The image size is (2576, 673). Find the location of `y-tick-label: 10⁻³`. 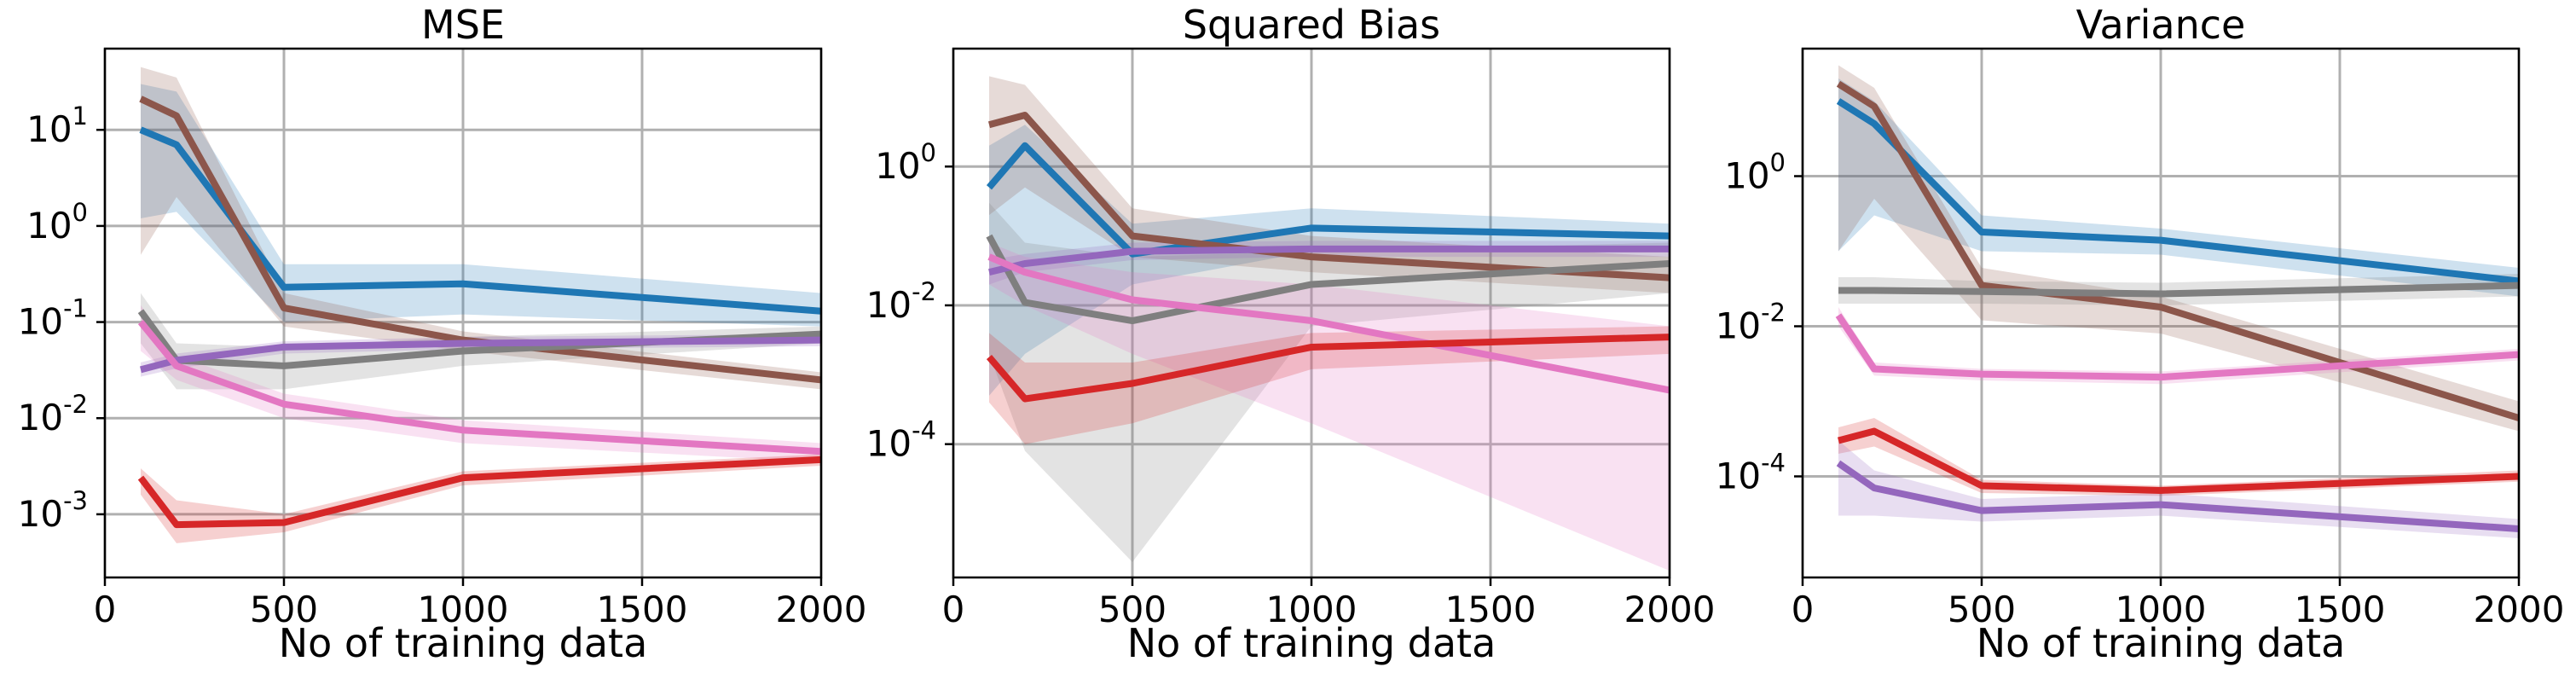

y-tick-label: 10⁻³ is located at coordinates (53, 510).